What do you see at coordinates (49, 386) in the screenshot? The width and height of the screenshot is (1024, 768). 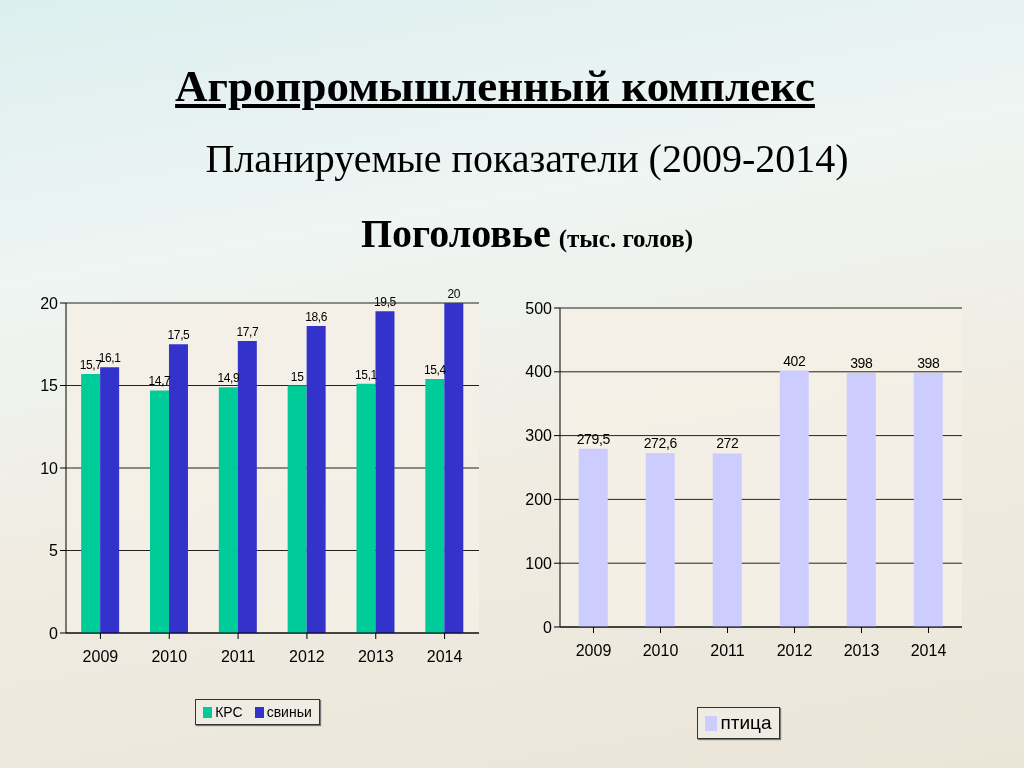 I see `y-tick-label: 15` at bounding box center [49, 386].